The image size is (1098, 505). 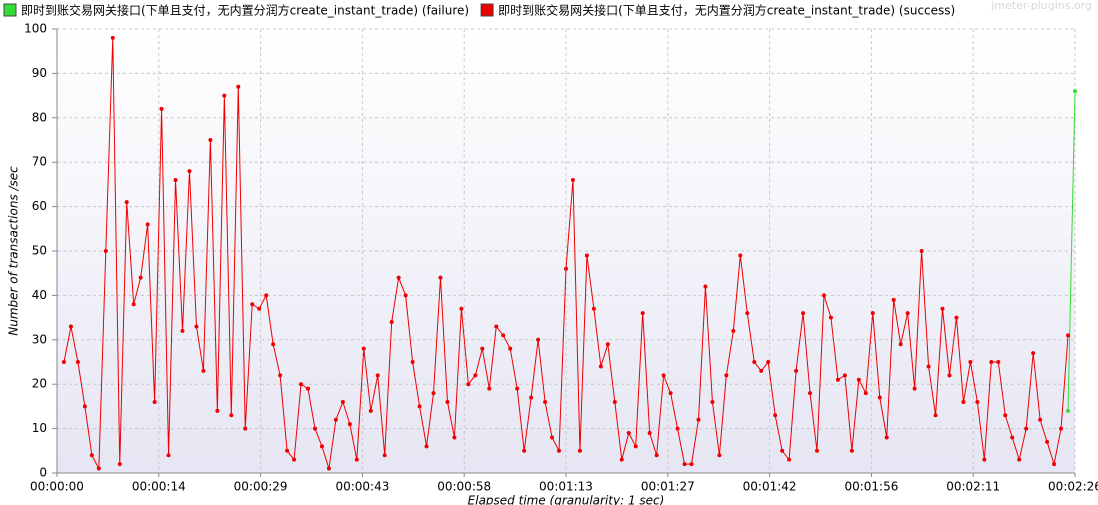 What do you see at coordinates (464, 487) in the screenshot?
I see `x-tick-label: 00:00:58` at bounding box center [464, 487].